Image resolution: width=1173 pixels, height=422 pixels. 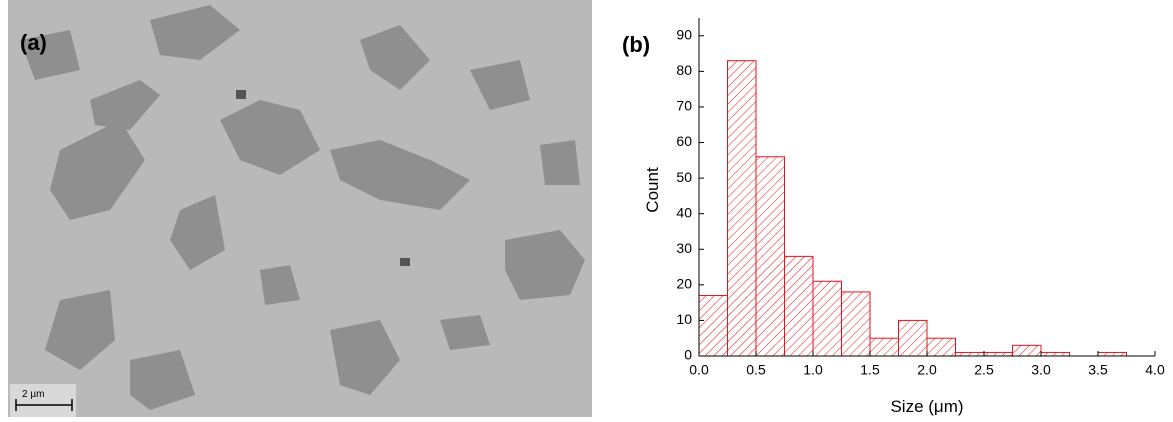 I want to click on x-tick-label: 0.5, so click(x=756, y=370).